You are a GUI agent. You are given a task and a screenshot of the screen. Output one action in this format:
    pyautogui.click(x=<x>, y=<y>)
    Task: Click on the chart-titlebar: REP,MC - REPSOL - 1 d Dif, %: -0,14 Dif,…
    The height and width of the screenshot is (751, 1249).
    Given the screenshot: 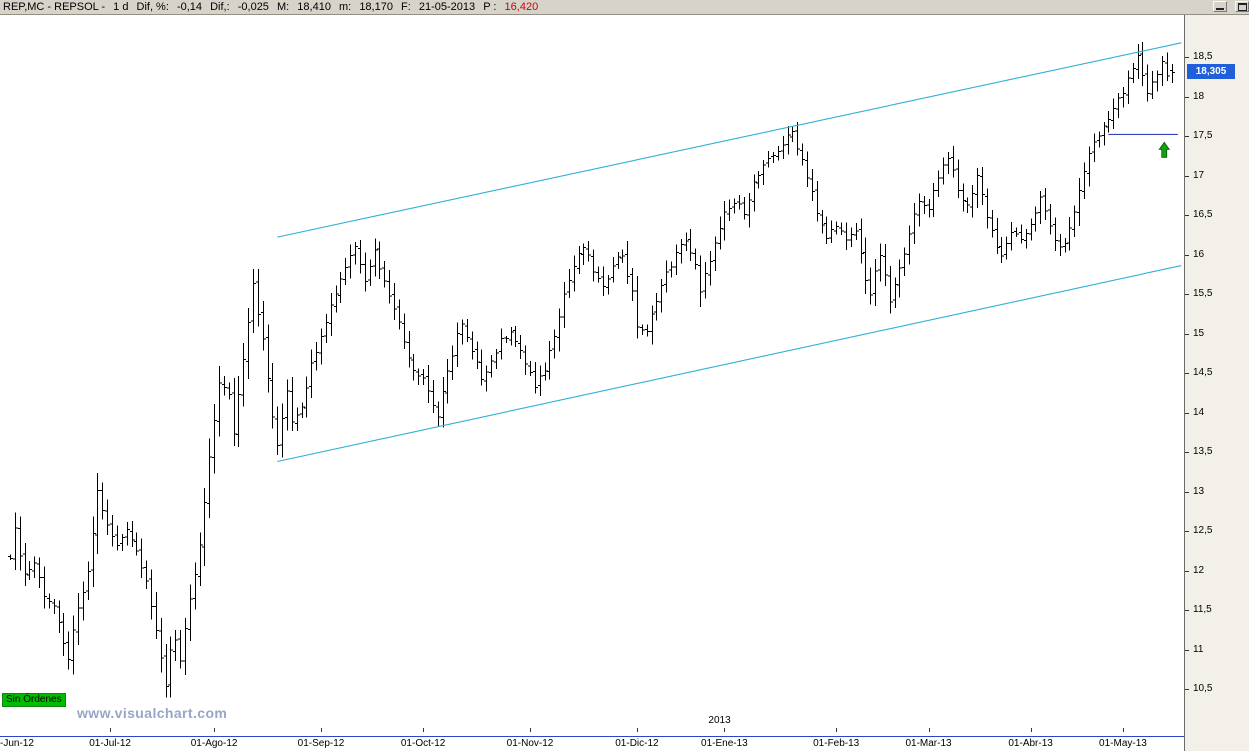 What is the action you would take?
    pyautogui.click(x=624, y=7)
    